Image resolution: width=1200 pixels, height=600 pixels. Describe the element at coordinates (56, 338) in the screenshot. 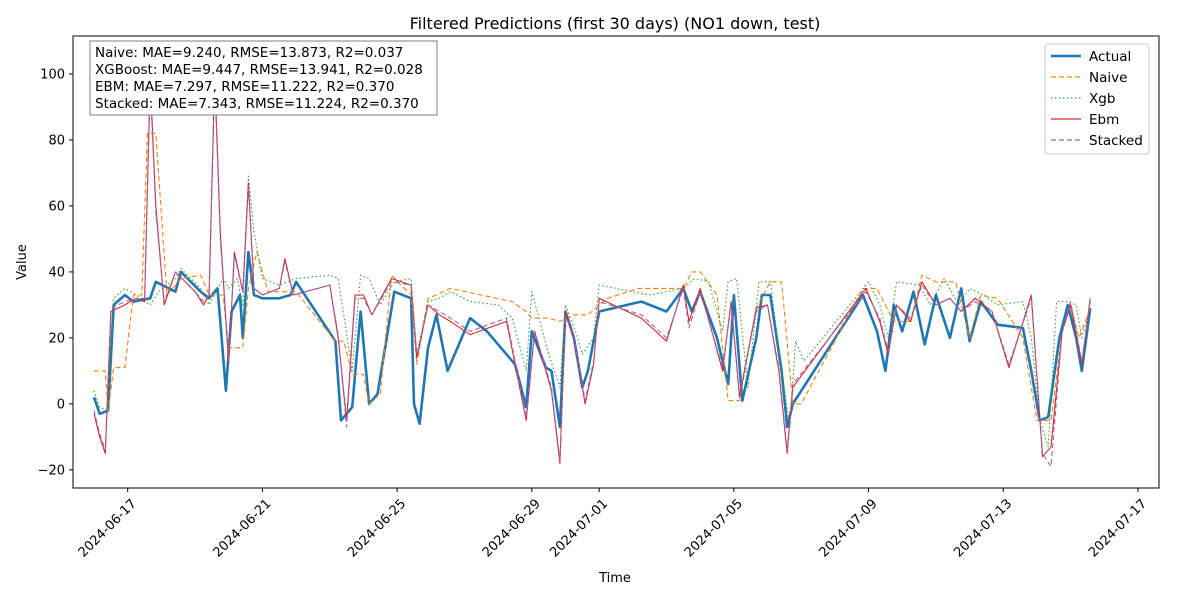

I see `y-tick-label: 20` at that location.